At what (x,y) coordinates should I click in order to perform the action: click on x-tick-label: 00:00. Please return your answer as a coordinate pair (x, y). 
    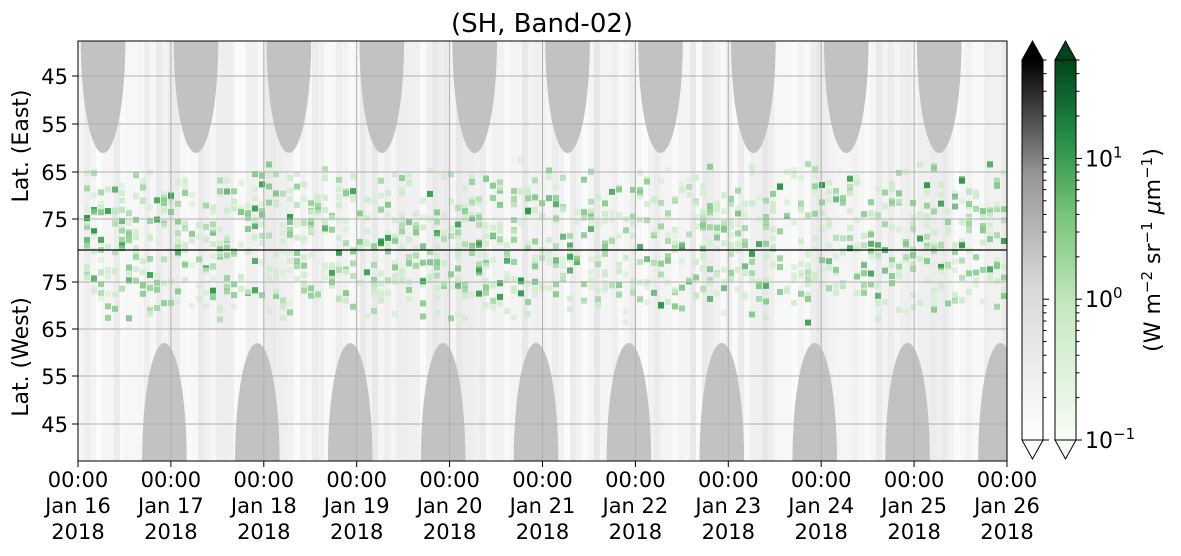
    Looking at the image, I should click on (728, 480).